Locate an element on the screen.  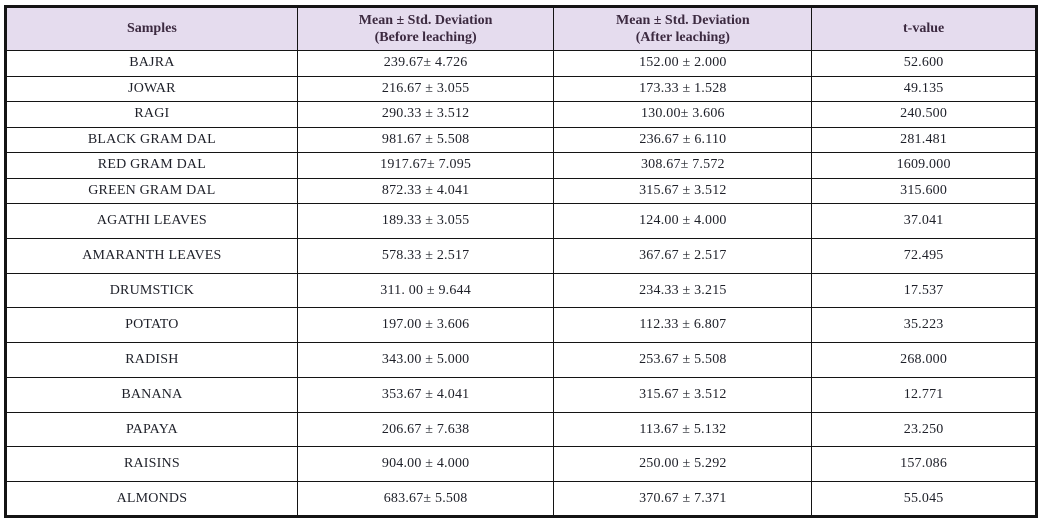
cell-after: 124.00 ± 4.000 is located at coordinates (683, 221).